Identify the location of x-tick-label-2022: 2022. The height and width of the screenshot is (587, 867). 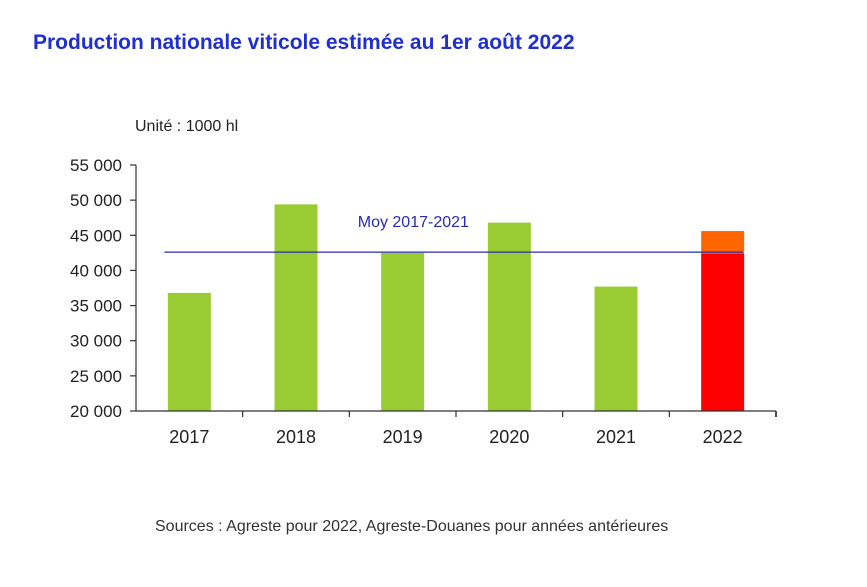
(723, 437).